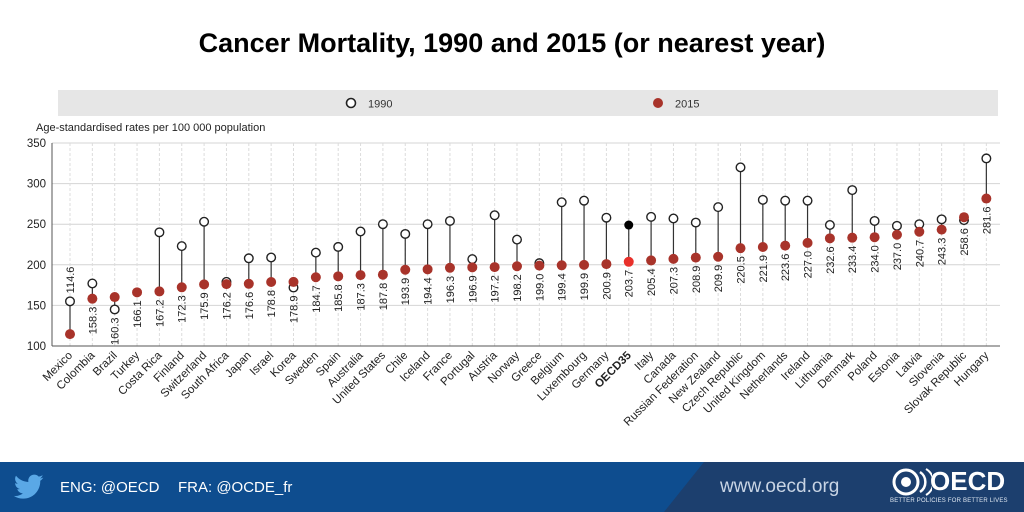 This screenshot has height=512, width=1024. Describe the element at coordinates (29, 487) in the screenshot. I see `twitter-bird-icon` at that location.